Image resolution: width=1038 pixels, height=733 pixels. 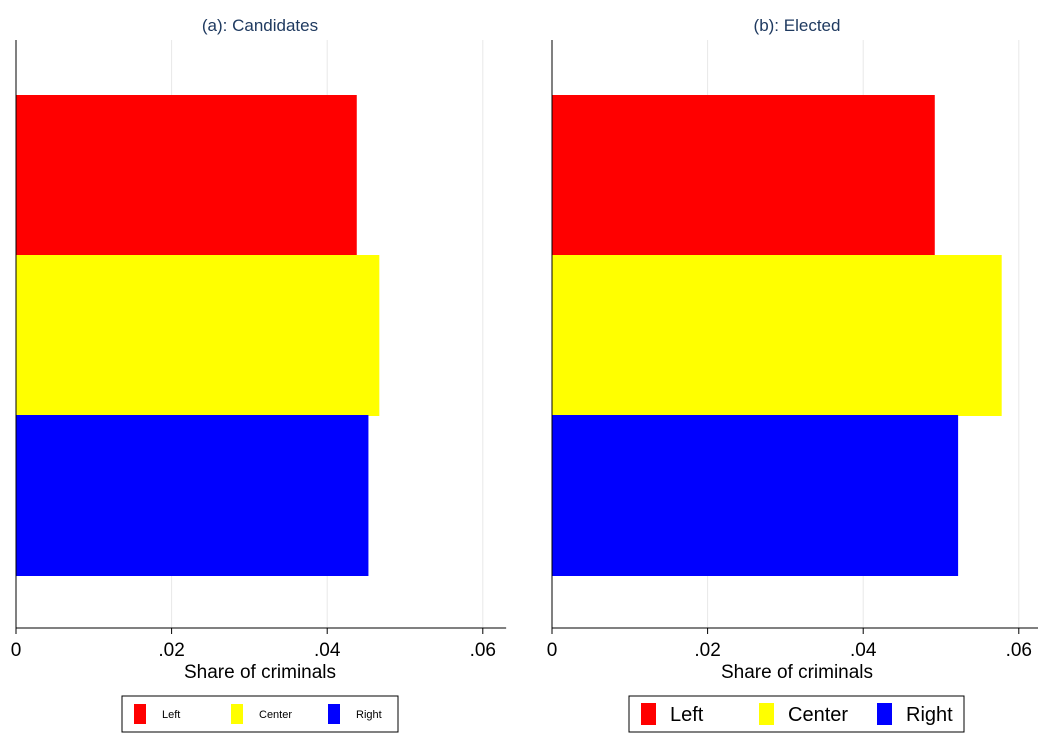 I want to click on panel-a-legend-swatch-left, so click(x=140, y=714).